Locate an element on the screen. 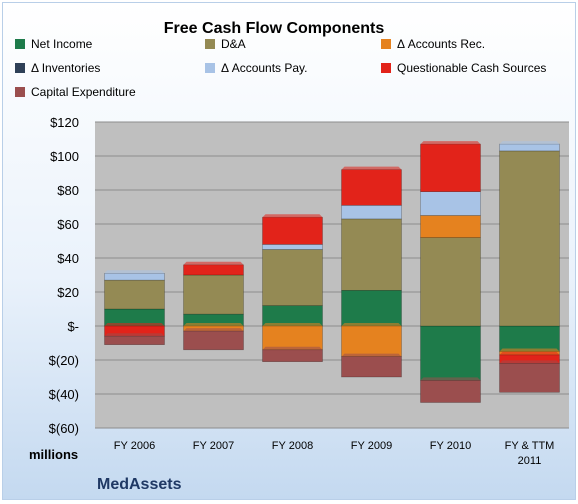  legend-item-capital-expenditure: Capital Expenditure is located at coordinates (75, 92).